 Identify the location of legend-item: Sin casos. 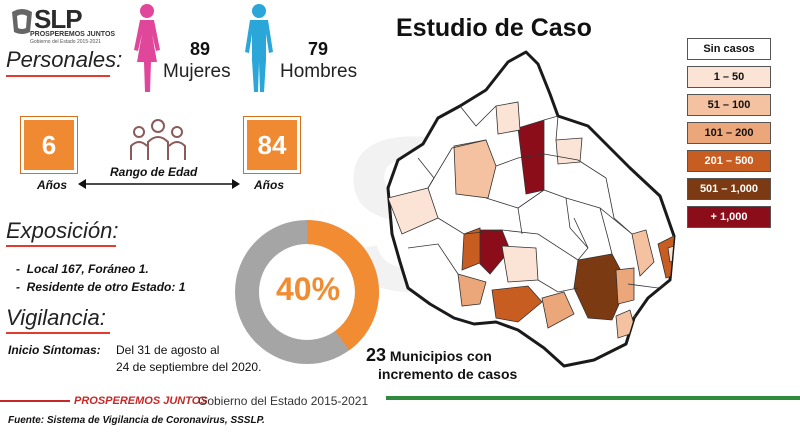
(729, 49).